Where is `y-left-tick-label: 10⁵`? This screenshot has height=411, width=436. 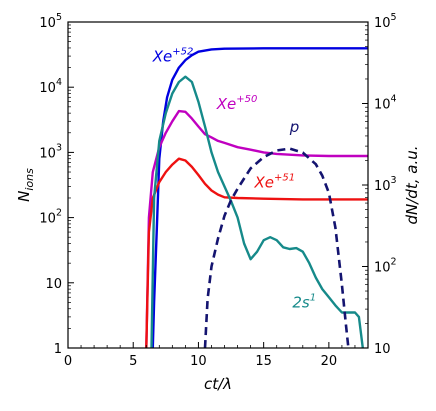 y-left-tick-label: 10⁵ is located at coordinates (50, 21).